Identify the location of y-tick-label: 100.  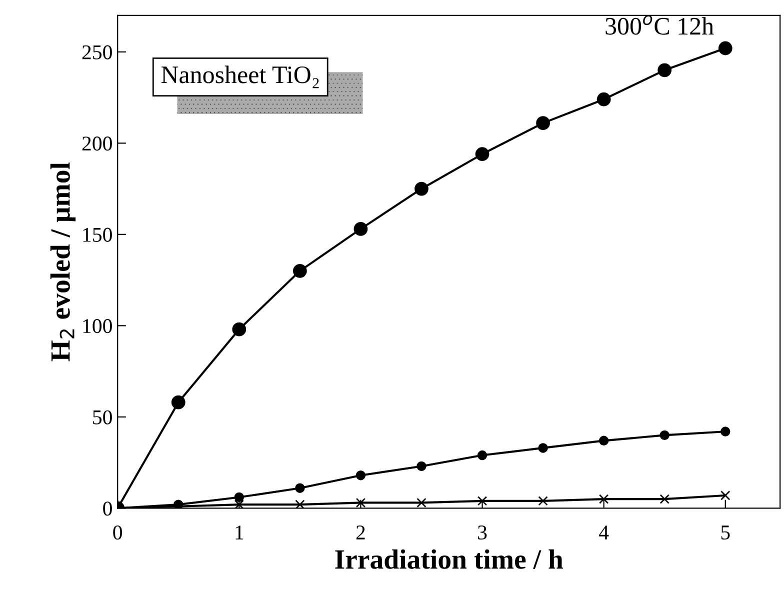
(97, 326).